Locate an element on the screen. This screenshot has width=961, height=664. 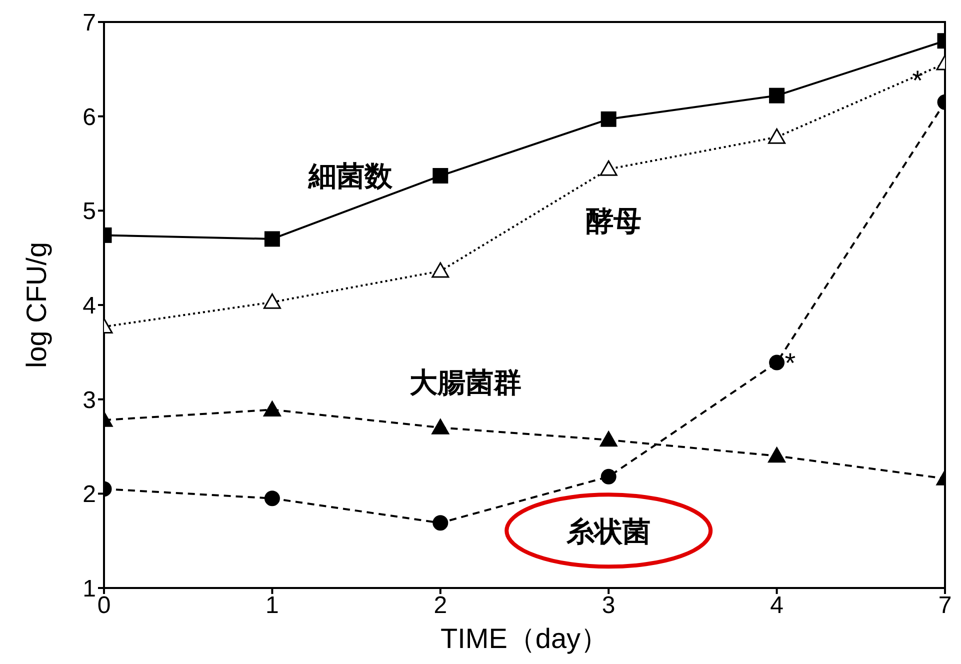
x-axis-title: TIME（day） is located at coordinates (524, 638).